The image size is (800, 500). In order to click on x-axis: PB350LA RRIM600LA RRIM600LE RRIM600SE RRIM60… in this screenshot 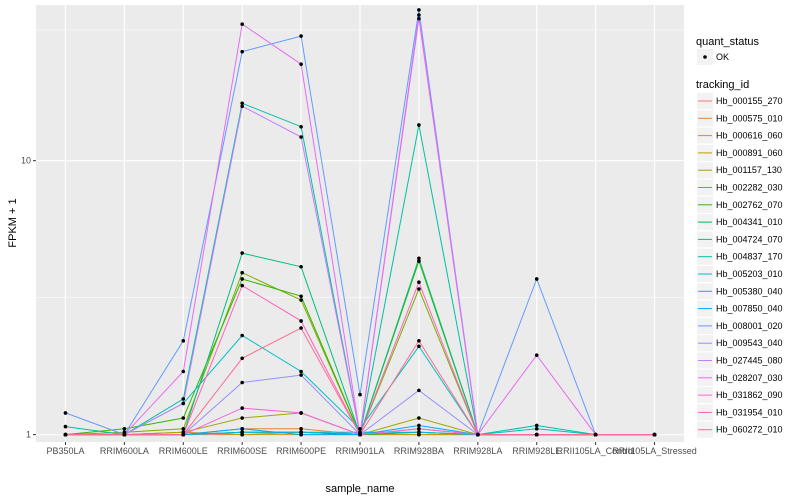, I will do `click(371, 449)`.